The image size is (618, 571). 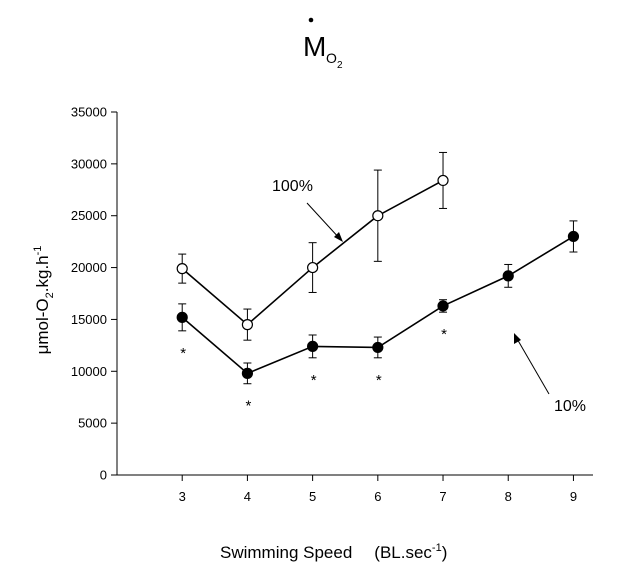 I want to click on x-tick-label-2: 5, so click(x=312, y=496).